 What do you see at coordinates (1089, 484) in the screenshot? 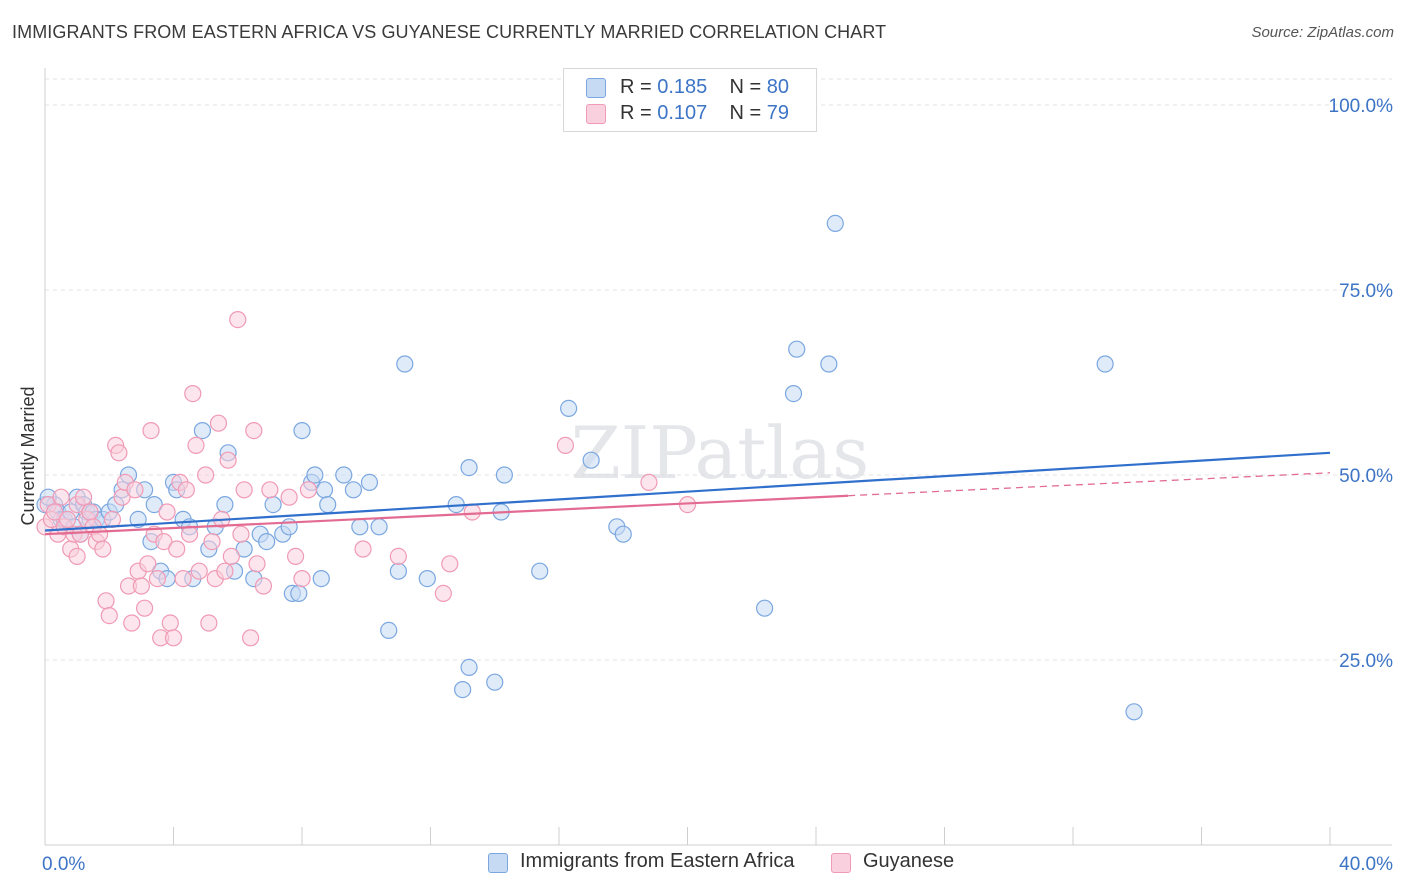
I see `trendline-guyanese-extension` at bounding box center [1089, 484].